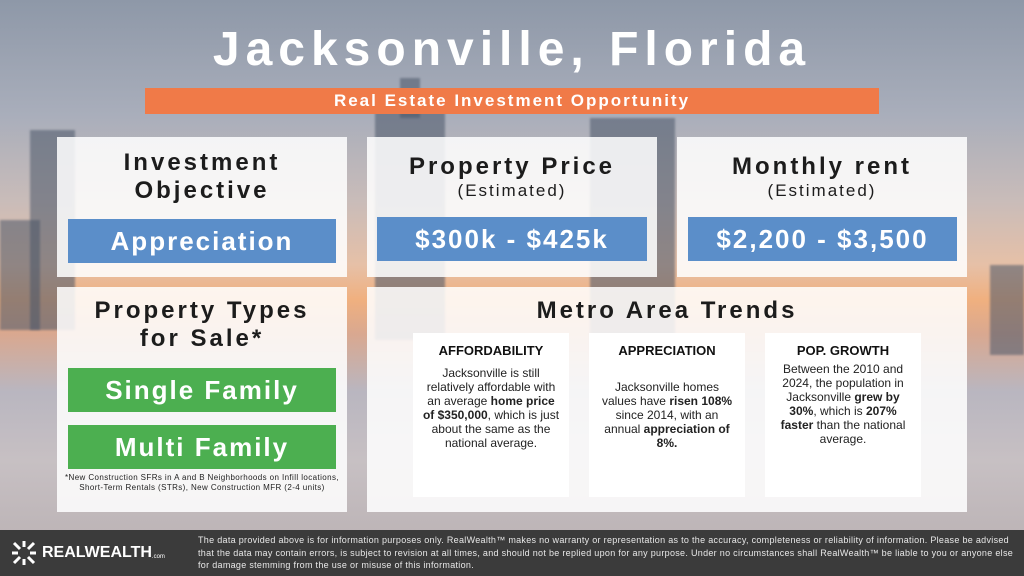 The width and height of the screenshot is (1024, 576). Describe the element at coordinates (859, 432) in the screenshot. I see `body-text: than the national average.` at that location.